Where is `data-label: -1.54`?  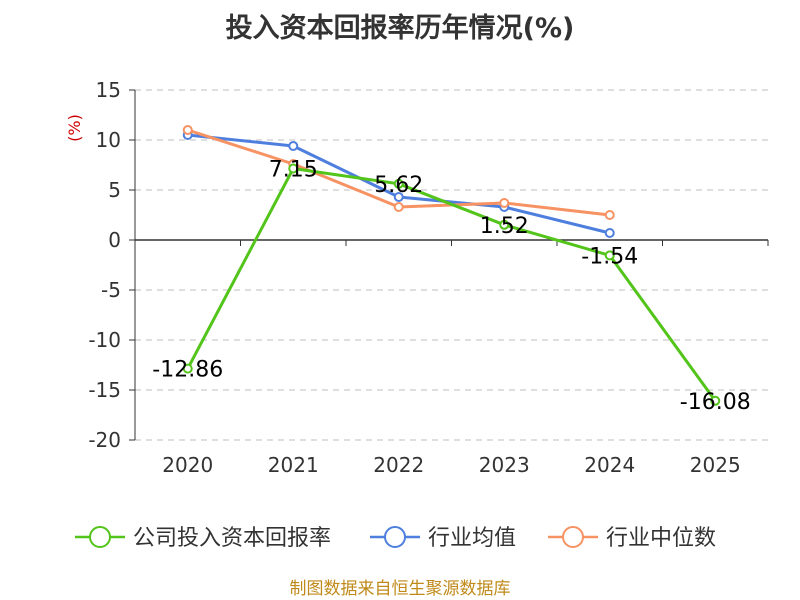
data-label: -1.54 is located at coordinates (609, 256).